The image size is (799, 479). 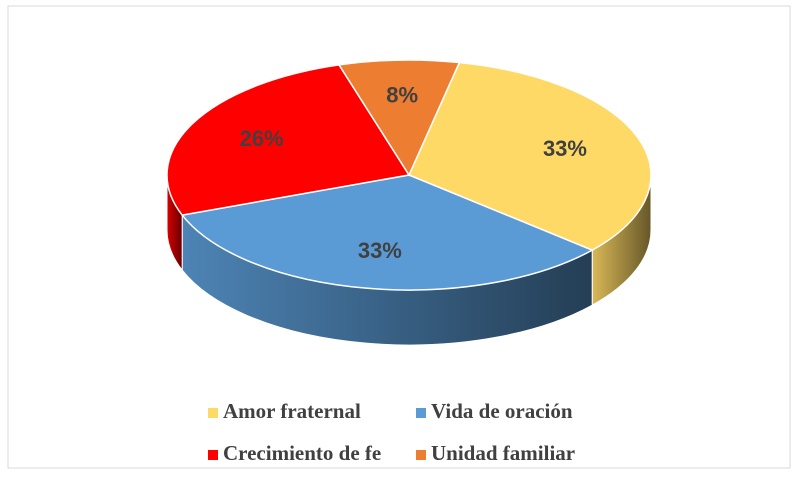 What do you see at coordinates (262, 138) in the screenshot?
I see `value-label: 26%` at bounding box center [262, 138].